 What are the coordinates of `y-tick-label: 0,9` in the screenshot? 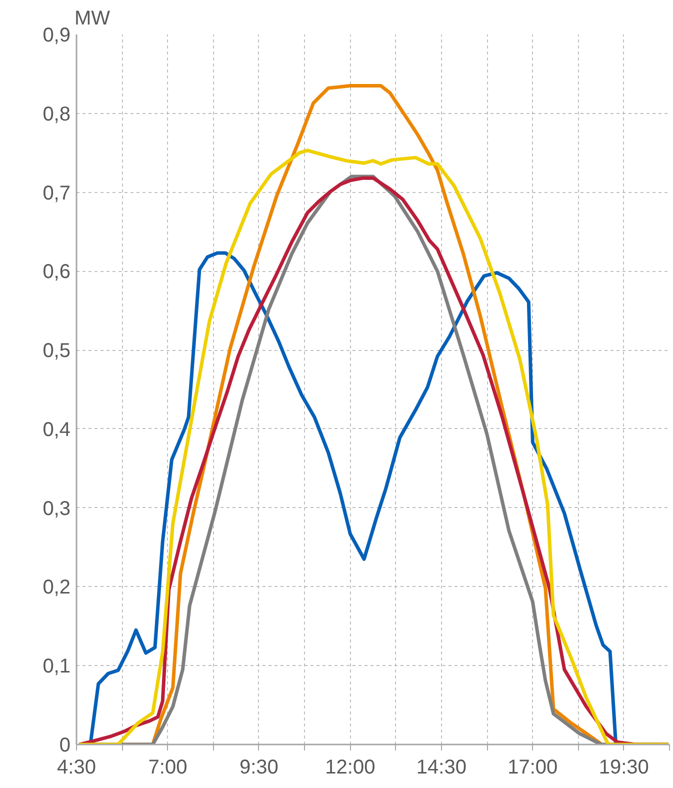 It's located at (56, 35).